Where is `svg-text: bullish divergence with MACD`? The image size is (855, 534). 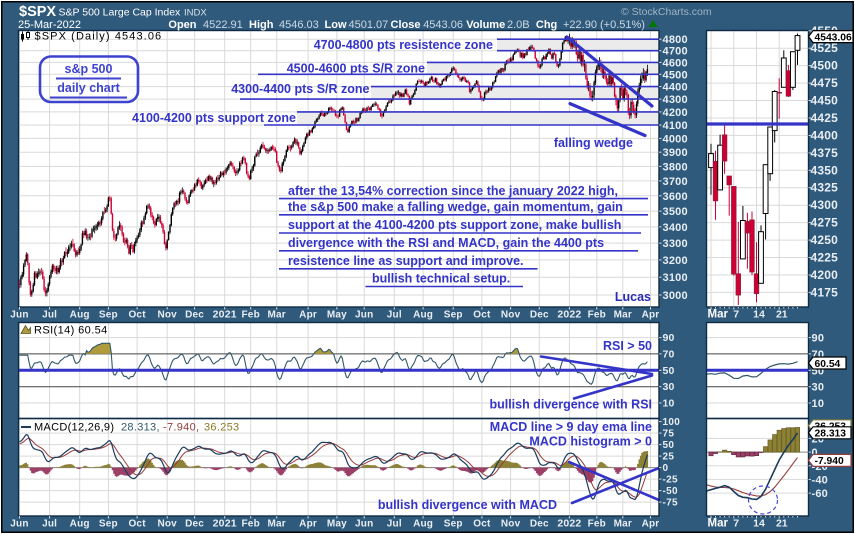
svg-text: bullish divergence with MACD is located at coordinates (467, 505).